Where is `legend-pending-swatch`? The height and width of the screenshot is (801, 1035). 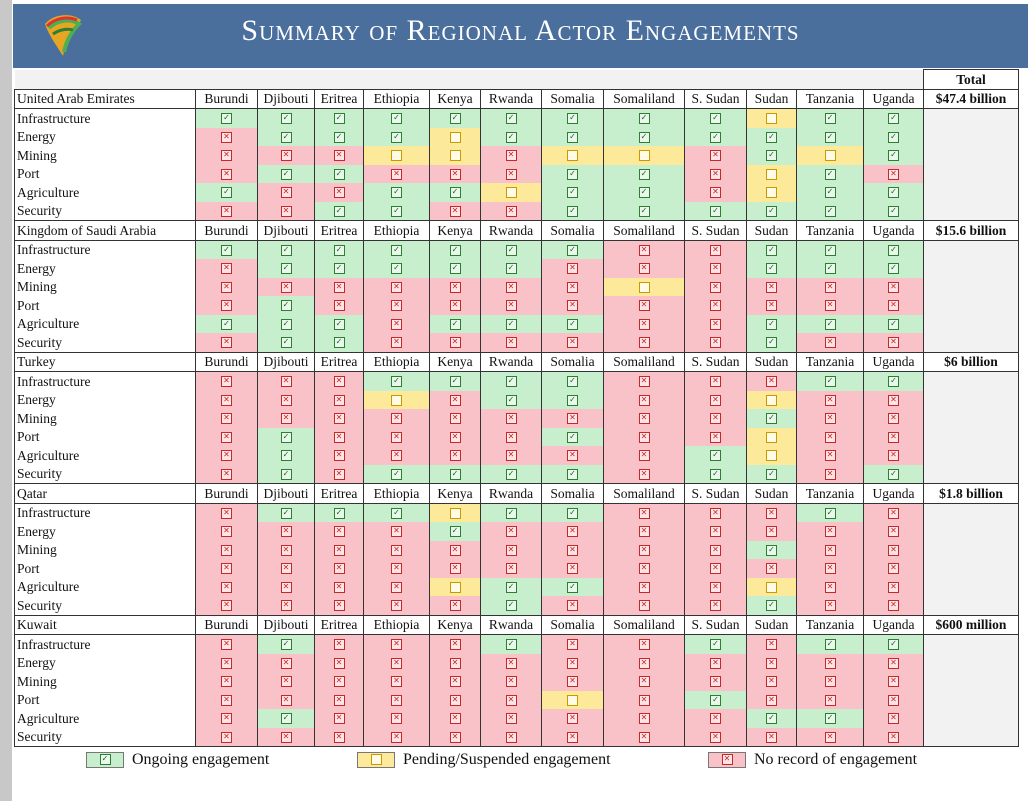
legend-pending-swatch is located at coordinates (376, 760).